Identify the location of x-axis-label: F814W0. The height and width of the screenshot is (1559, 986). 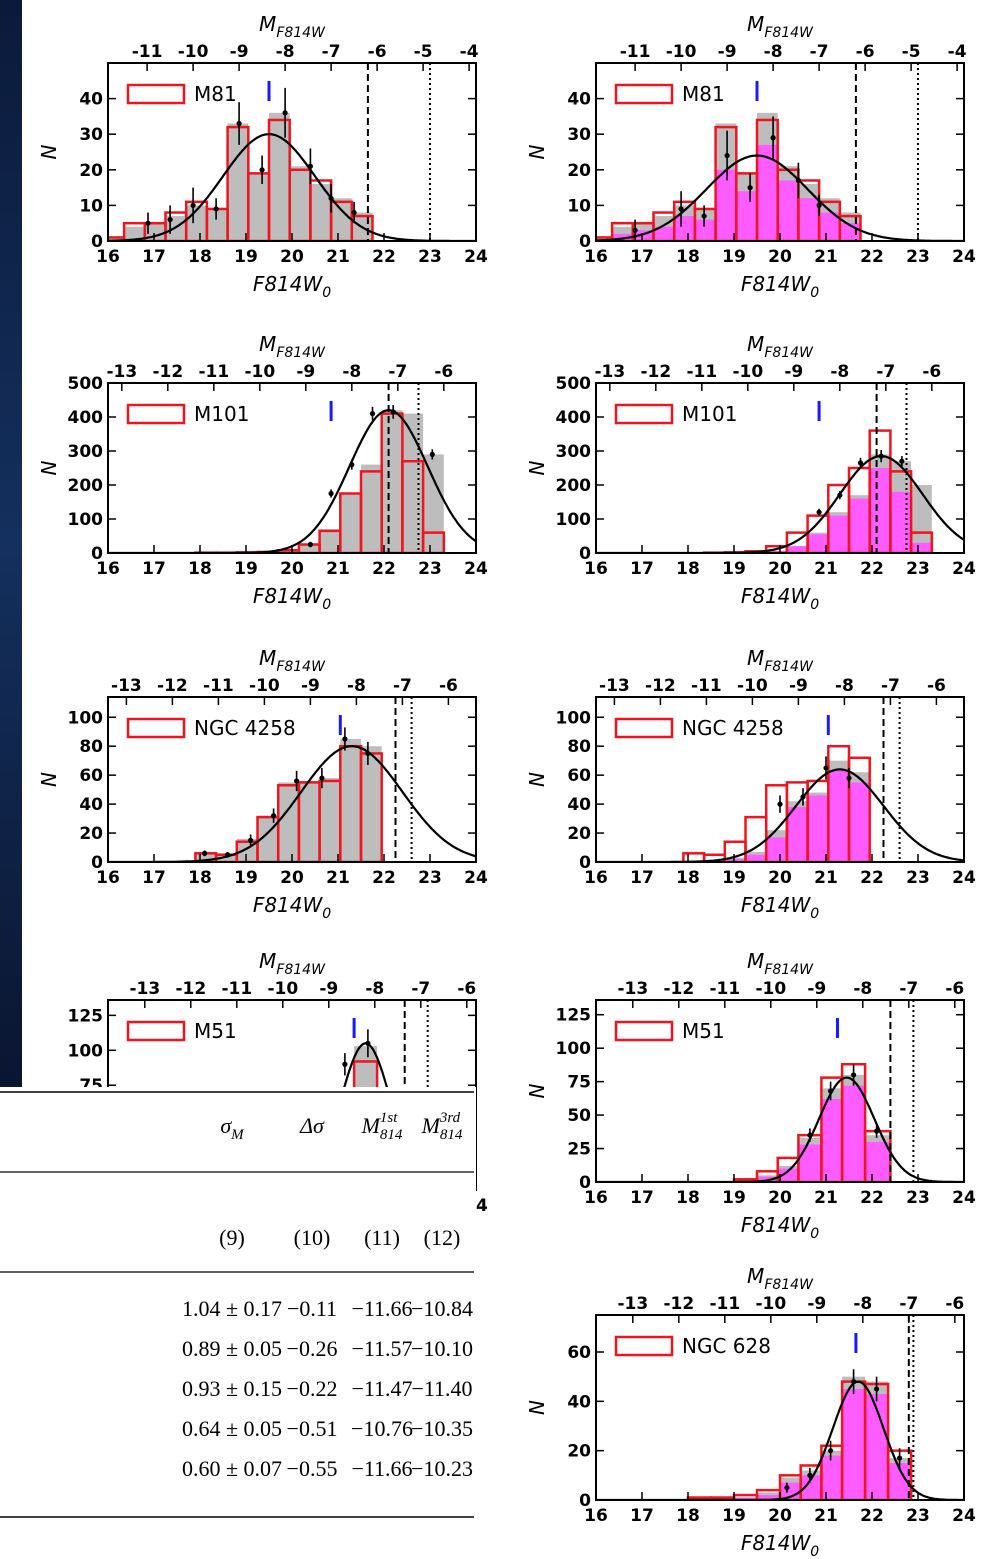
(780, 907).